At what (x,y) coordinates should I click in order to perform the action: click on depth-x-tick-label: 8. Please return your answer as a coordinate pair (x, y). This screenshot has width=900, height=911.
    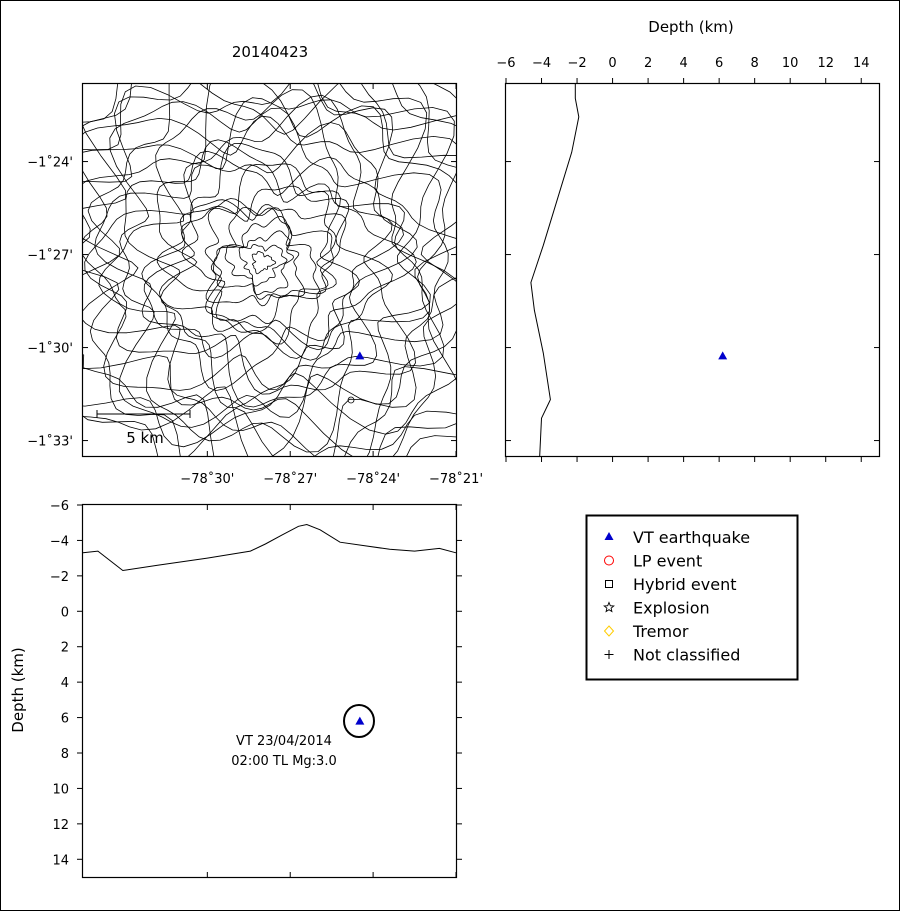
    Looking at the image, I should click on (755, 63).